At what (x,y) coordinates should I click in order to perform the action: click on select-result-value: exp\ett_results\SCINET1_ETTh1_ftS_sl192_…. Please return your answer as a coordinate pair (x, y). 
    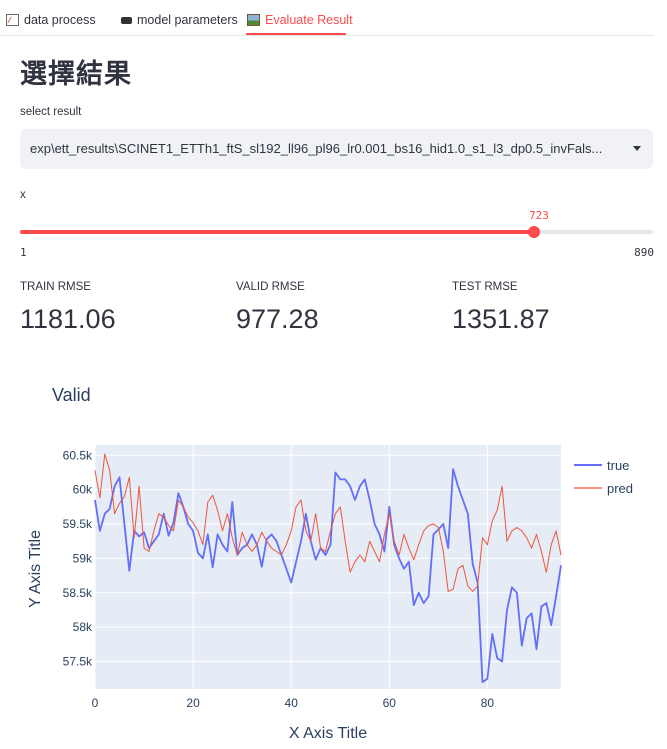
    Looking at the image, I should click on (316, 148).